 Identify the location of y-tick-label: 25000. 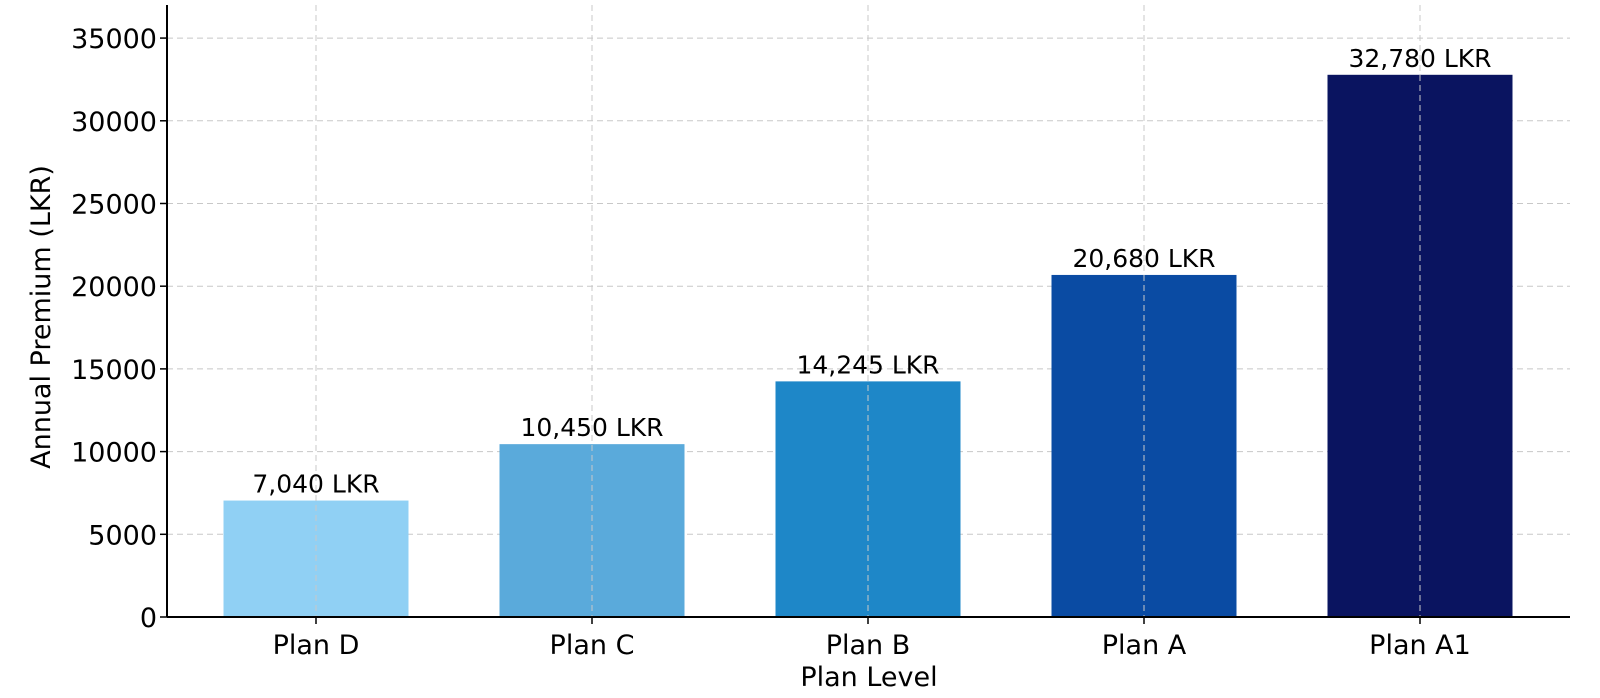
(114, 204).